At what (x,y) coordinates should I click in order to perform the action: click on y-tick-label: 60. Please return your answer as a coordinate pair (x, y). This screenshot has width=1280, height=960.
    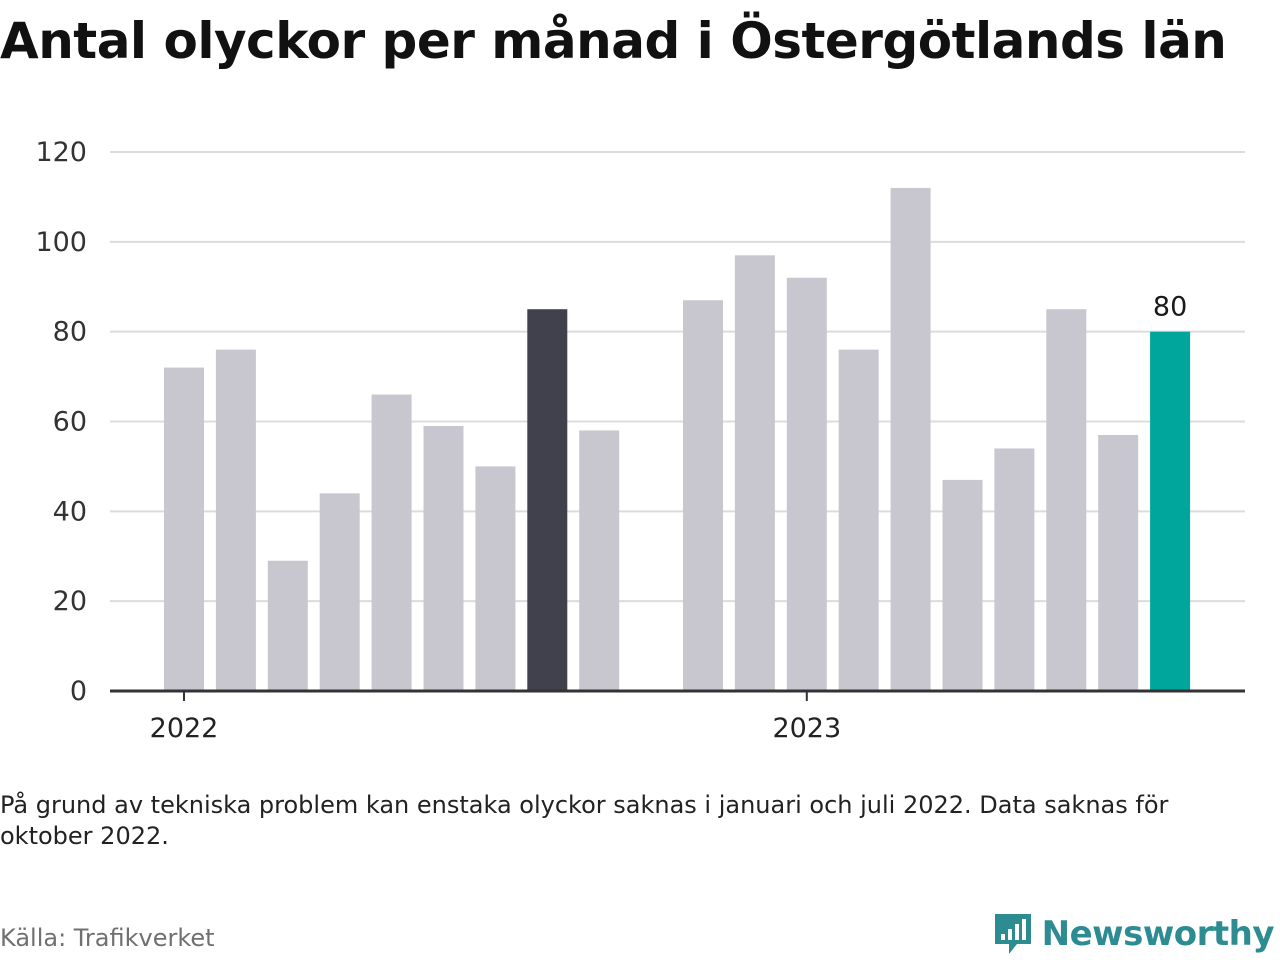
    Looking at the image, I should click on (70, 422).